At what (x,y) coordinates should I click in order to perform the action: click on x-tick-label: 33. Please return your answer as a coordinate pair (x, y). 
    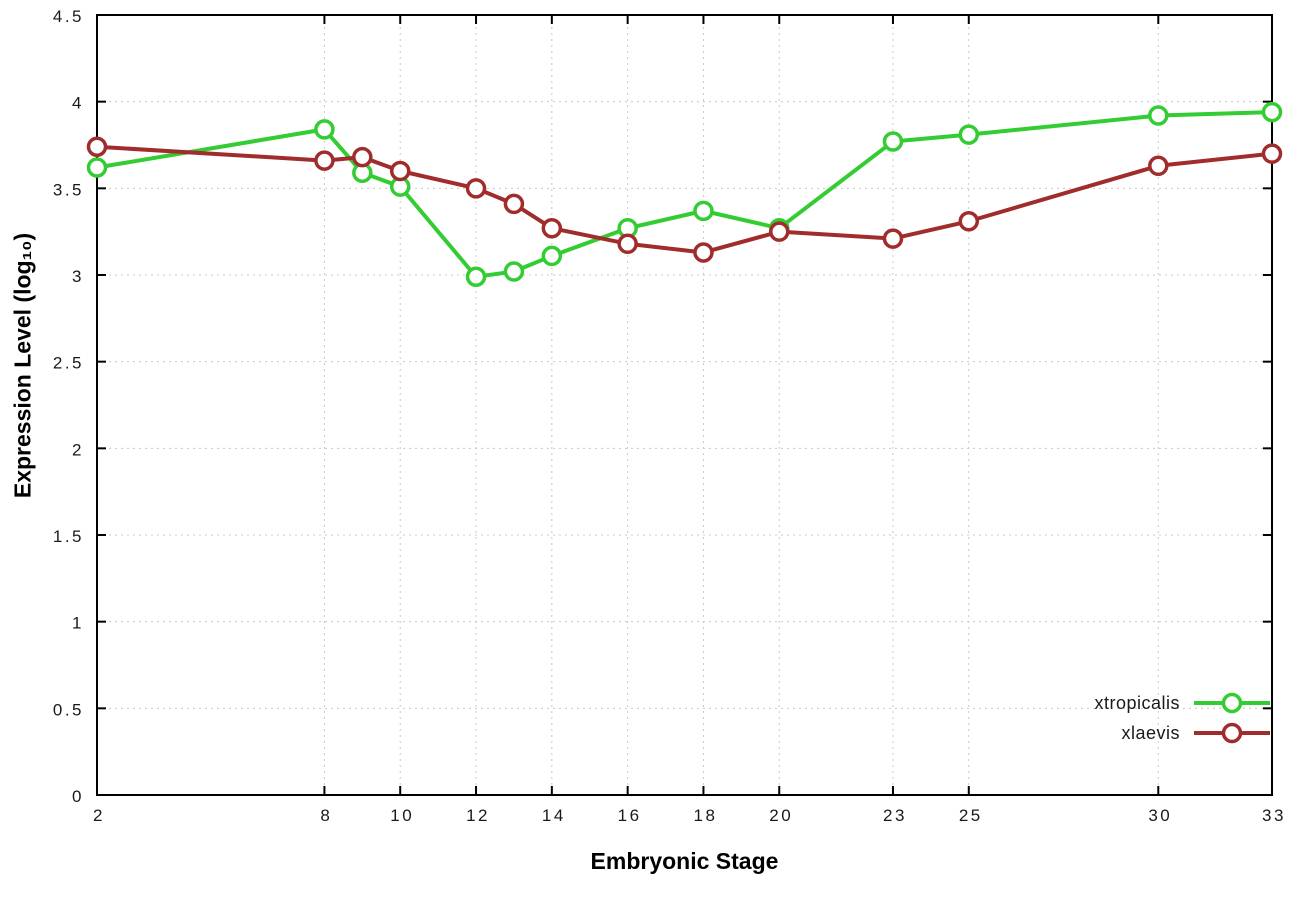
    Looking at the image, I should click on (1274, 815).